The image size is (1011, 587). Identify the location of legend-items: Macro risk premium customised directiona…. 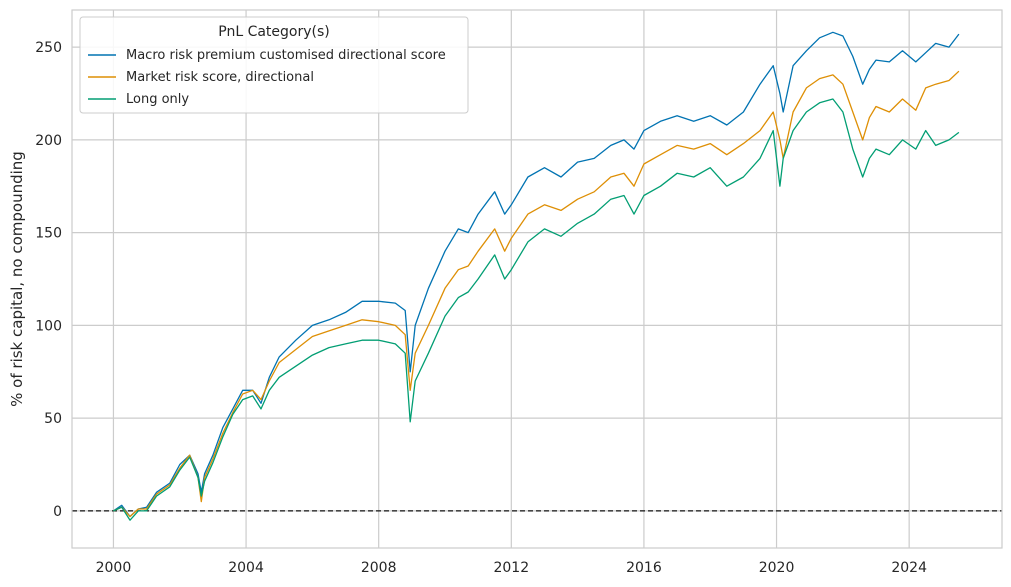
(267, 77).